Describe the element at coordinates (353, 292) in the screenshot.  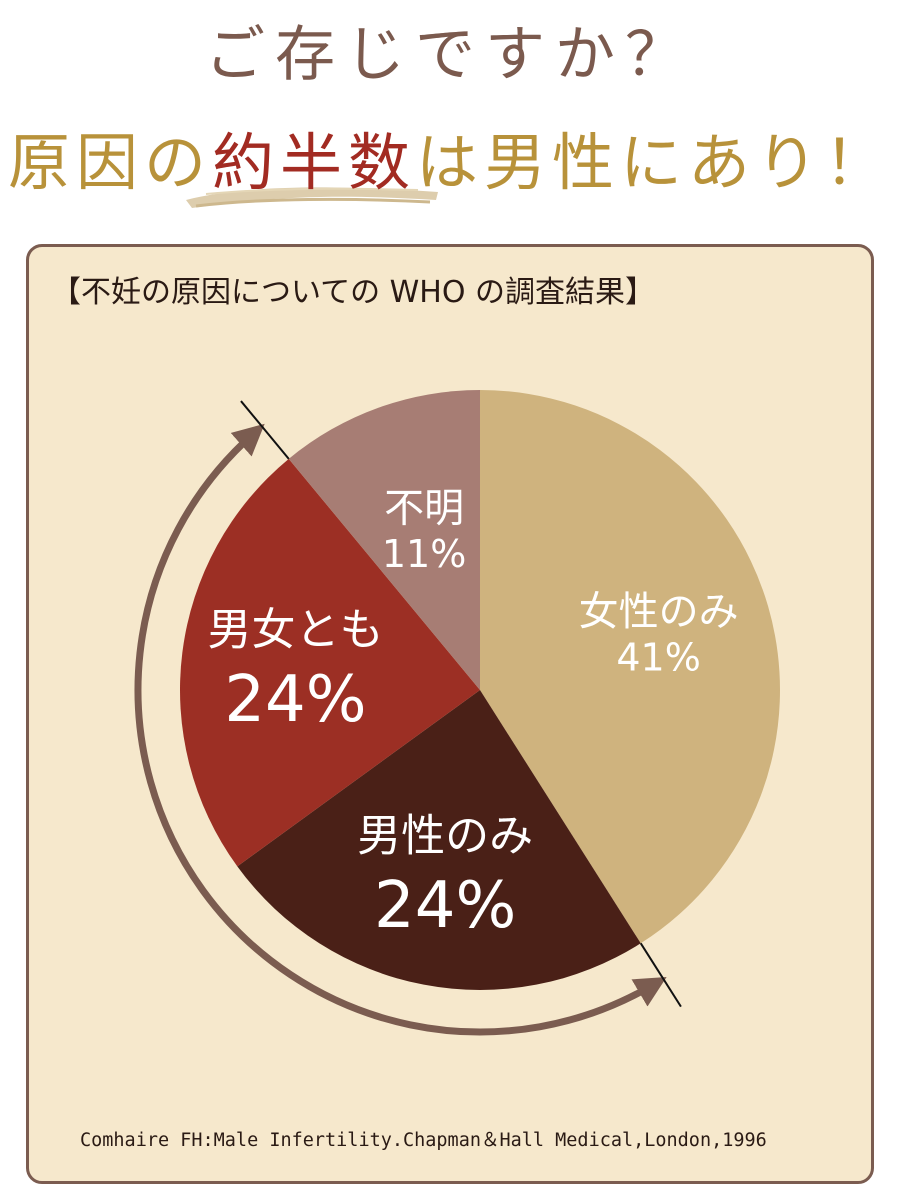
I see `chart-title: 【不妊の原因についての WHO の調査結果】` at that location.